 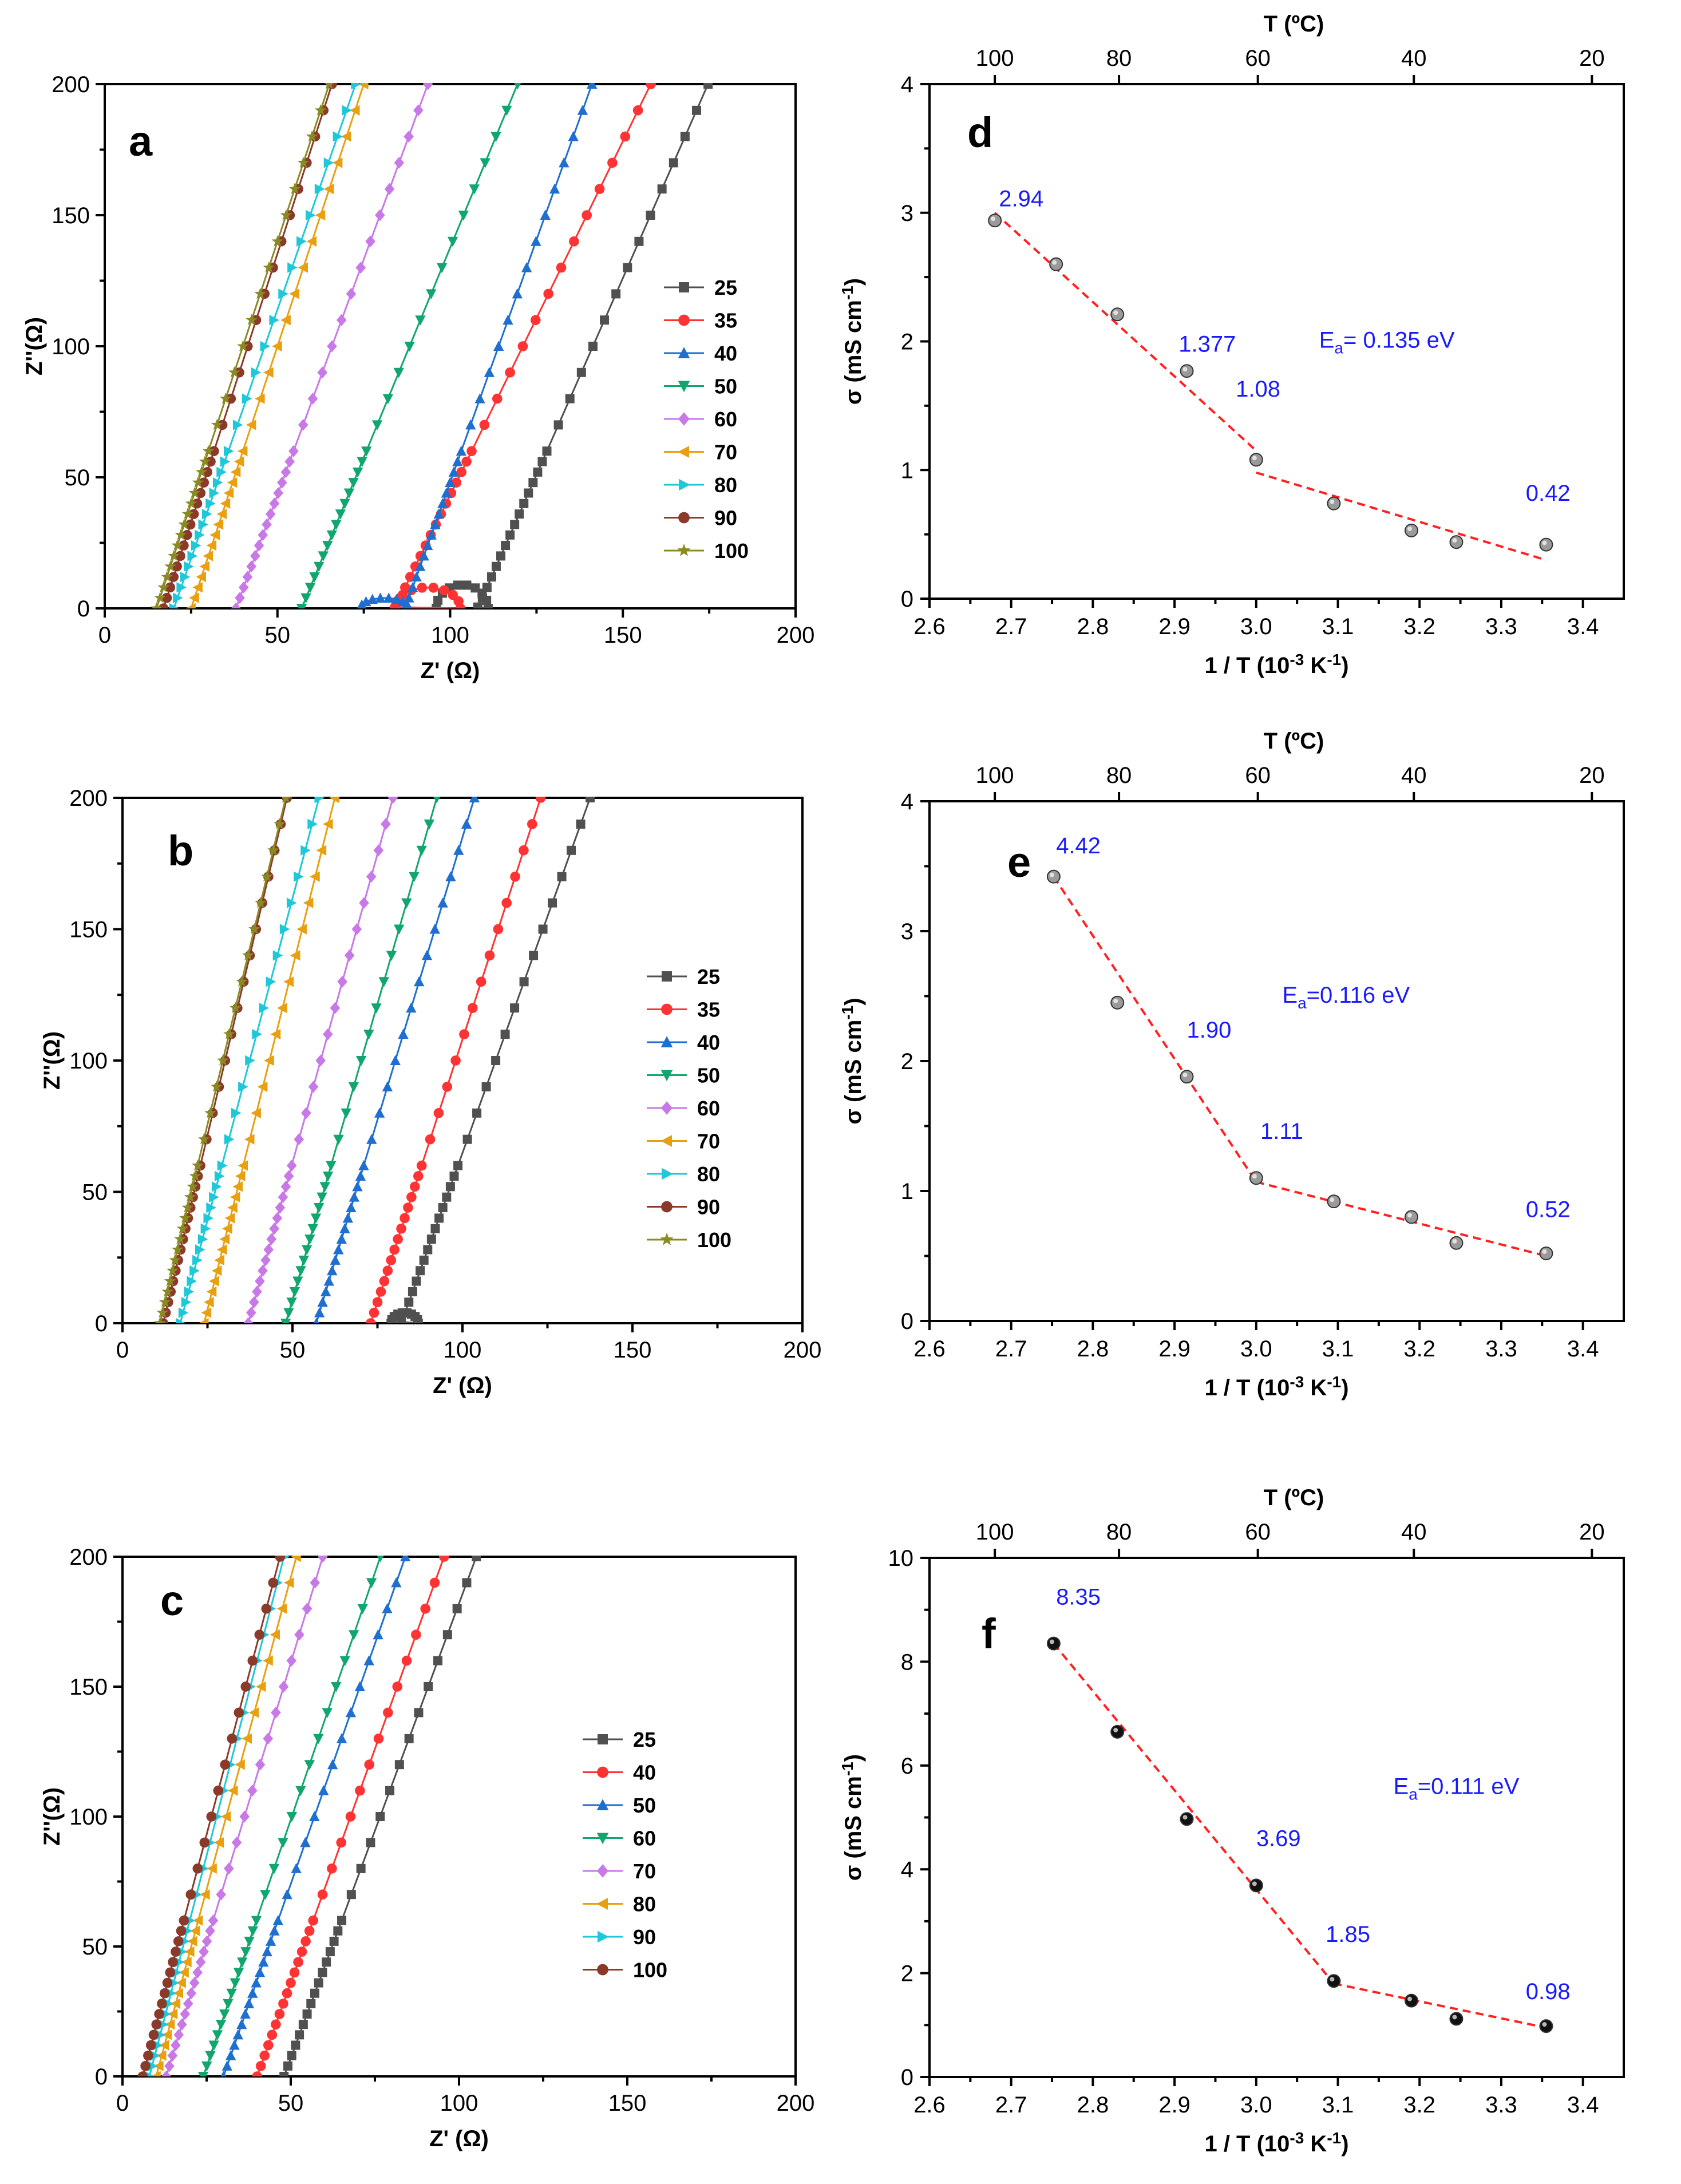 I want to click on panel-letter: f, so click(x=989, y=1633).